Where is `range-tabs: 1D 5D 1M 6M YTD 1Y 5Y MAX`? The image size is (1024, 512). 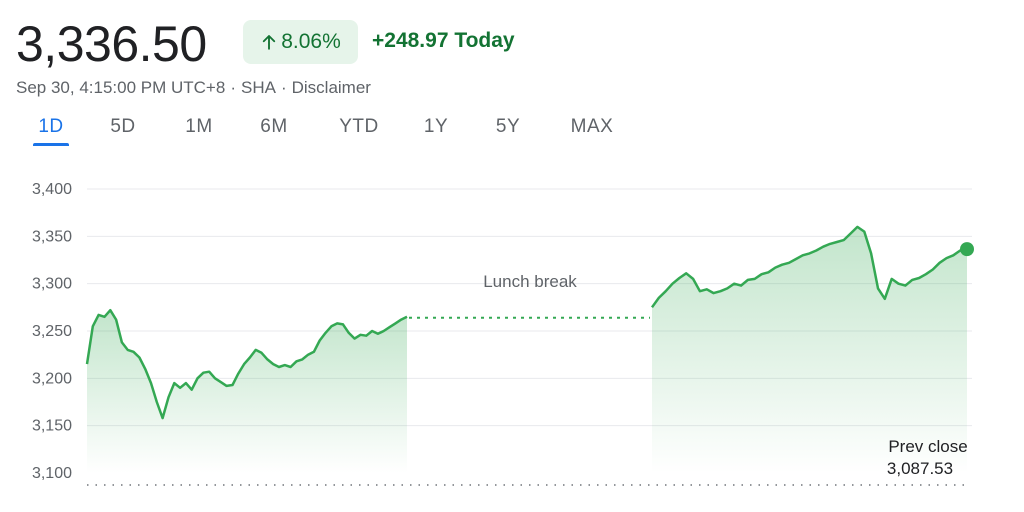
range-tabs: 1D 5D 1M 6M YTD 1Y 5Y MAX is located at coordinates (350, 133).